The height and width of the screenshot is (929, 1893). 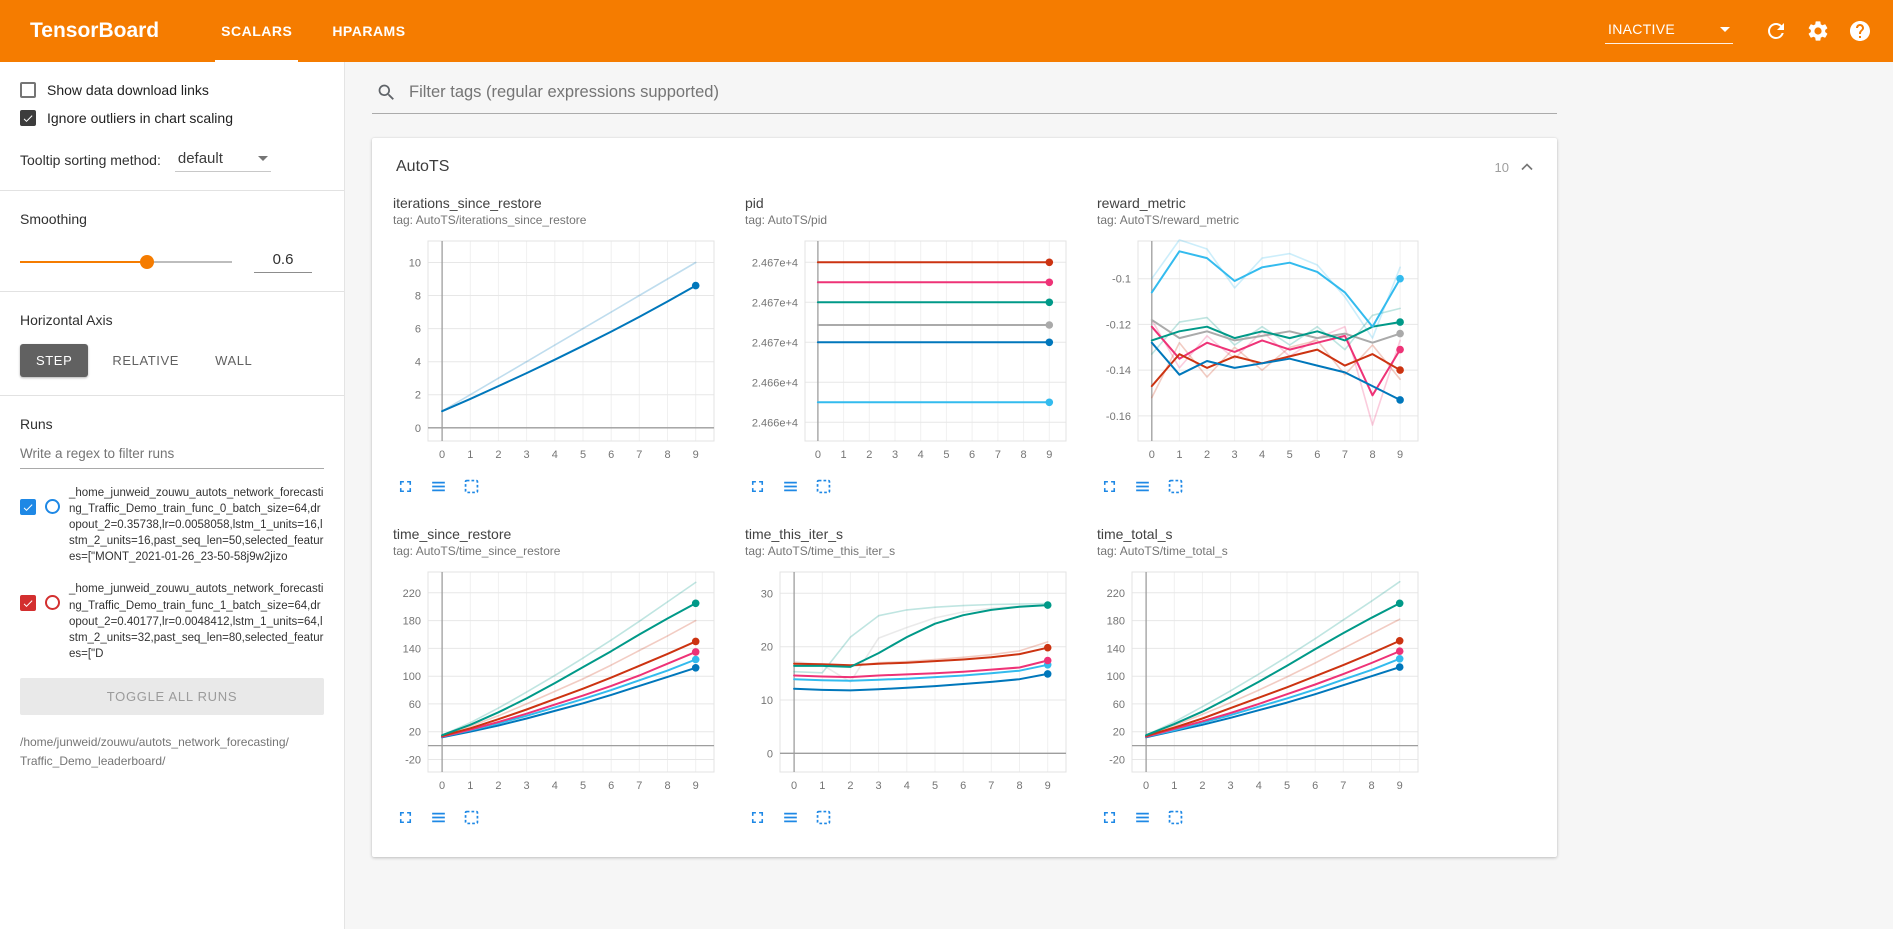 I want to click on slider-track-fill, so click(x=84, y=262).